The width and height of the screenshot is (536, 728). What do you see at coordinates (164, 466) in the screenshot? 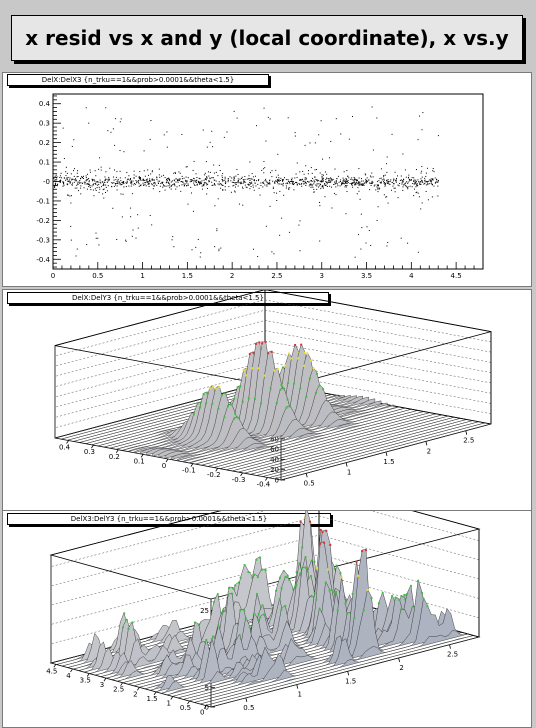
I see `left-axis-label: 0` at bounding box center [164, 466].